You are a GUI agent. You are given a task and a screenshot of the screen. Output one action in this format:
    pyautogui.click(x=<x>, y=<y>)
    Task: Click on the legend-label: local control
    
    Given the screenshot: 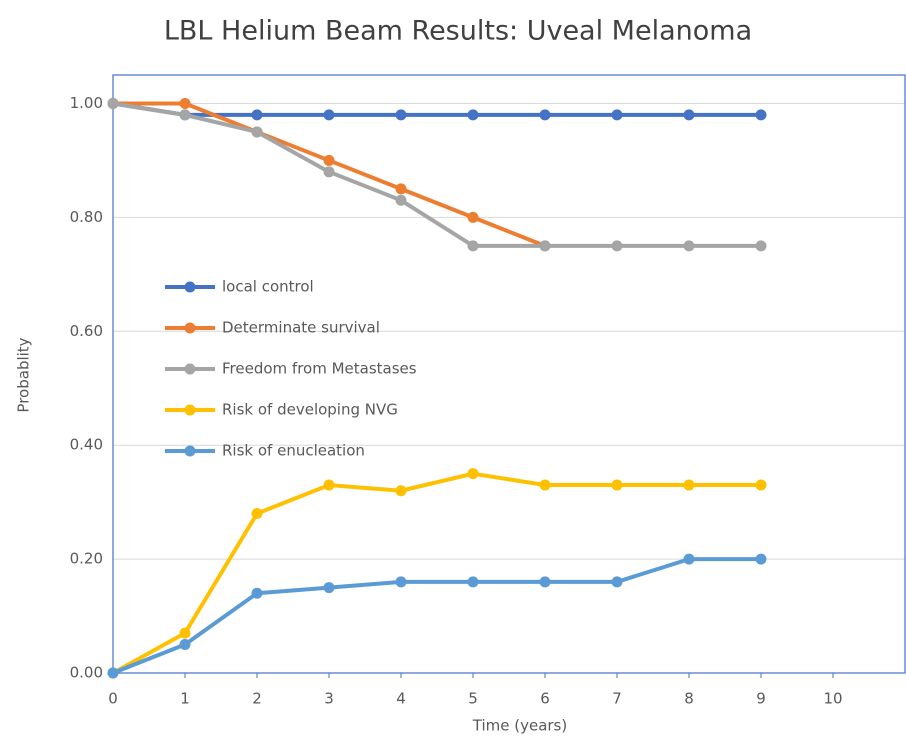 What is the action you would take?
    pyautogui.click(x=268, y=287)
    